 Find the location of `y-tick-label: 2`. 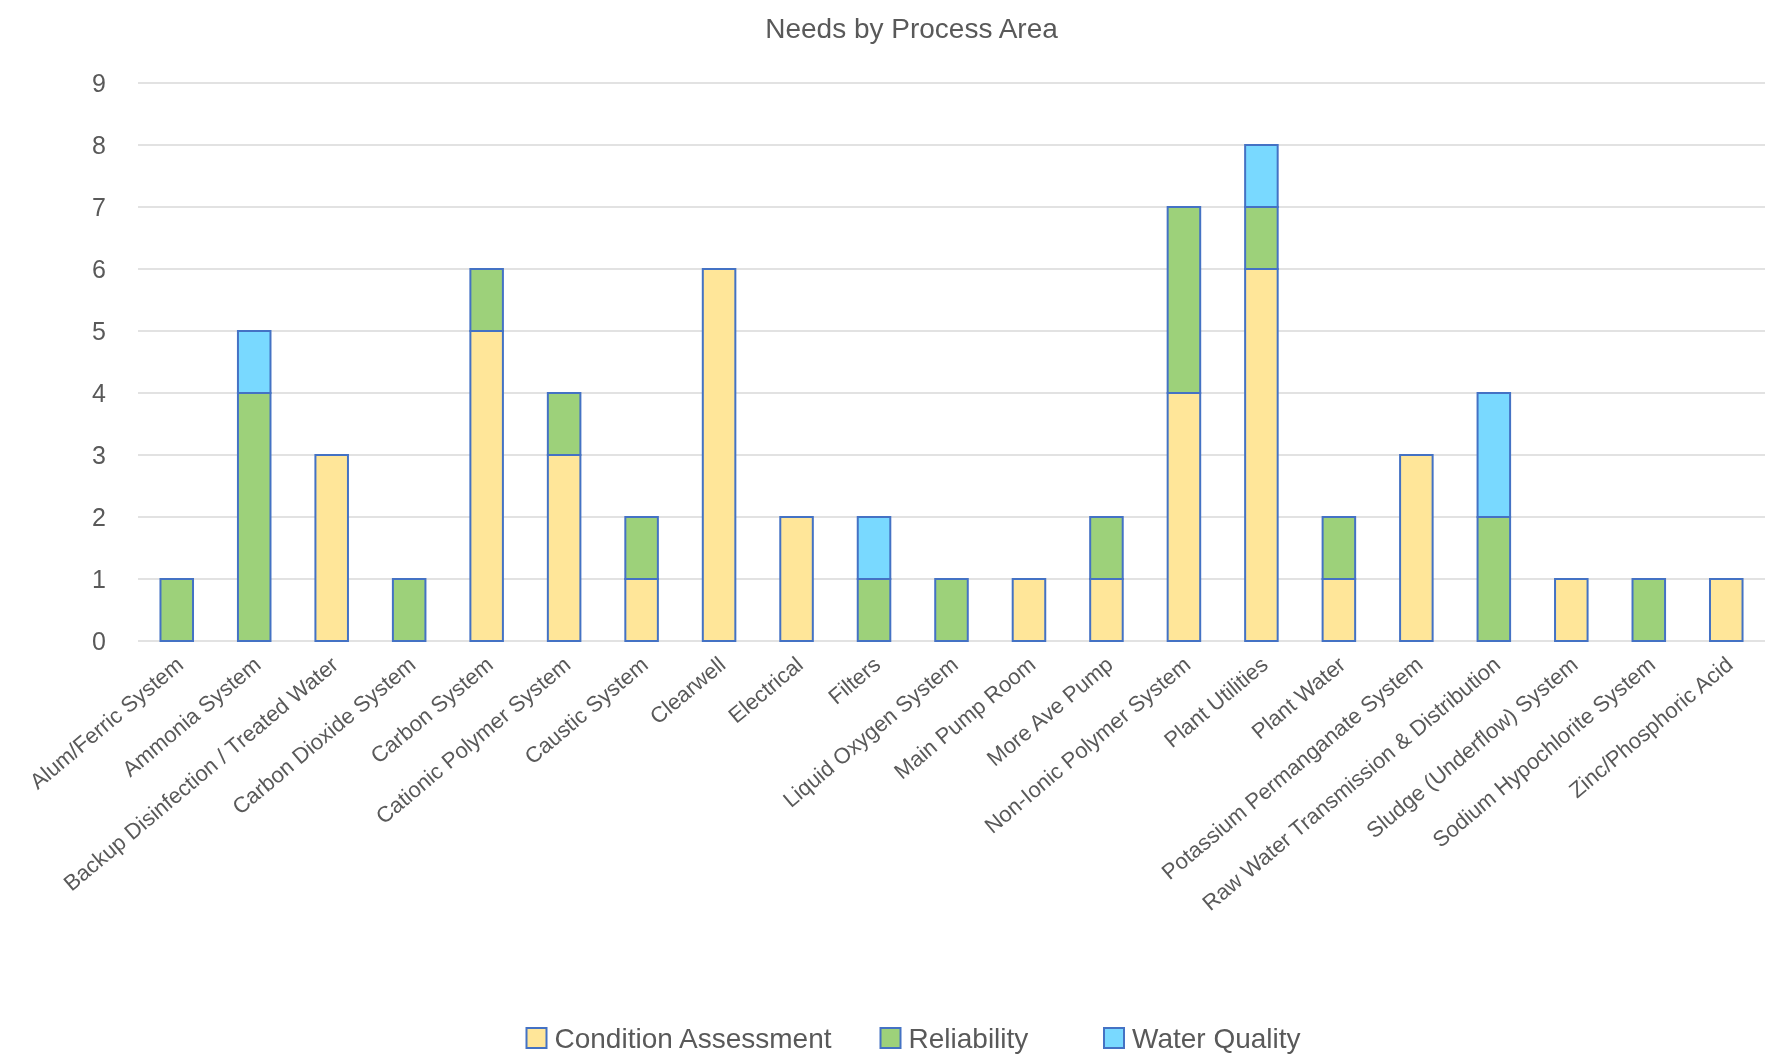

y-tick-label: 2 is located at coordinates (99, 516).